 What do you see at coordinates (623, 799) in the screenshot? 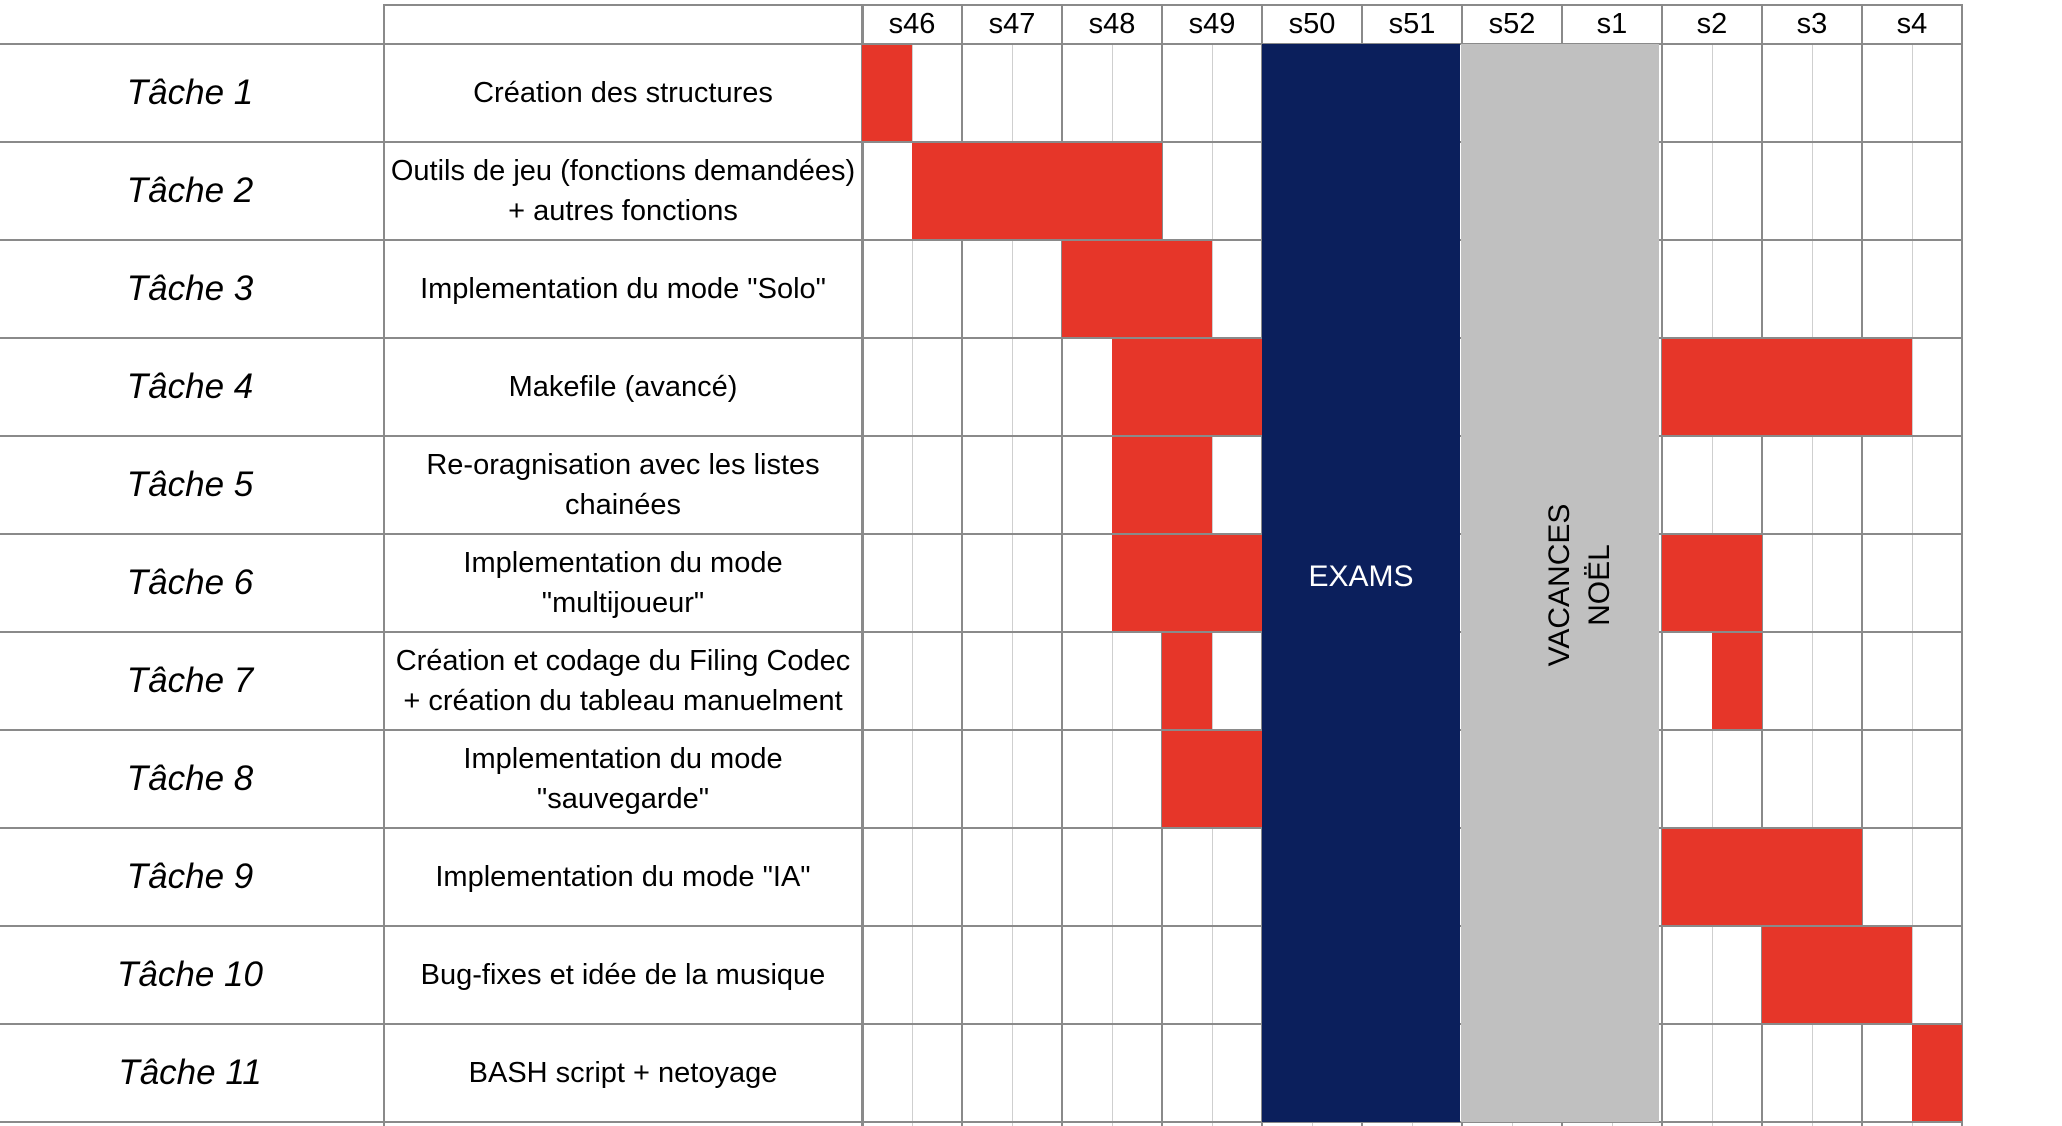
I see `task-description-line: "sauvegarde"` at bounding box center [623, 799].